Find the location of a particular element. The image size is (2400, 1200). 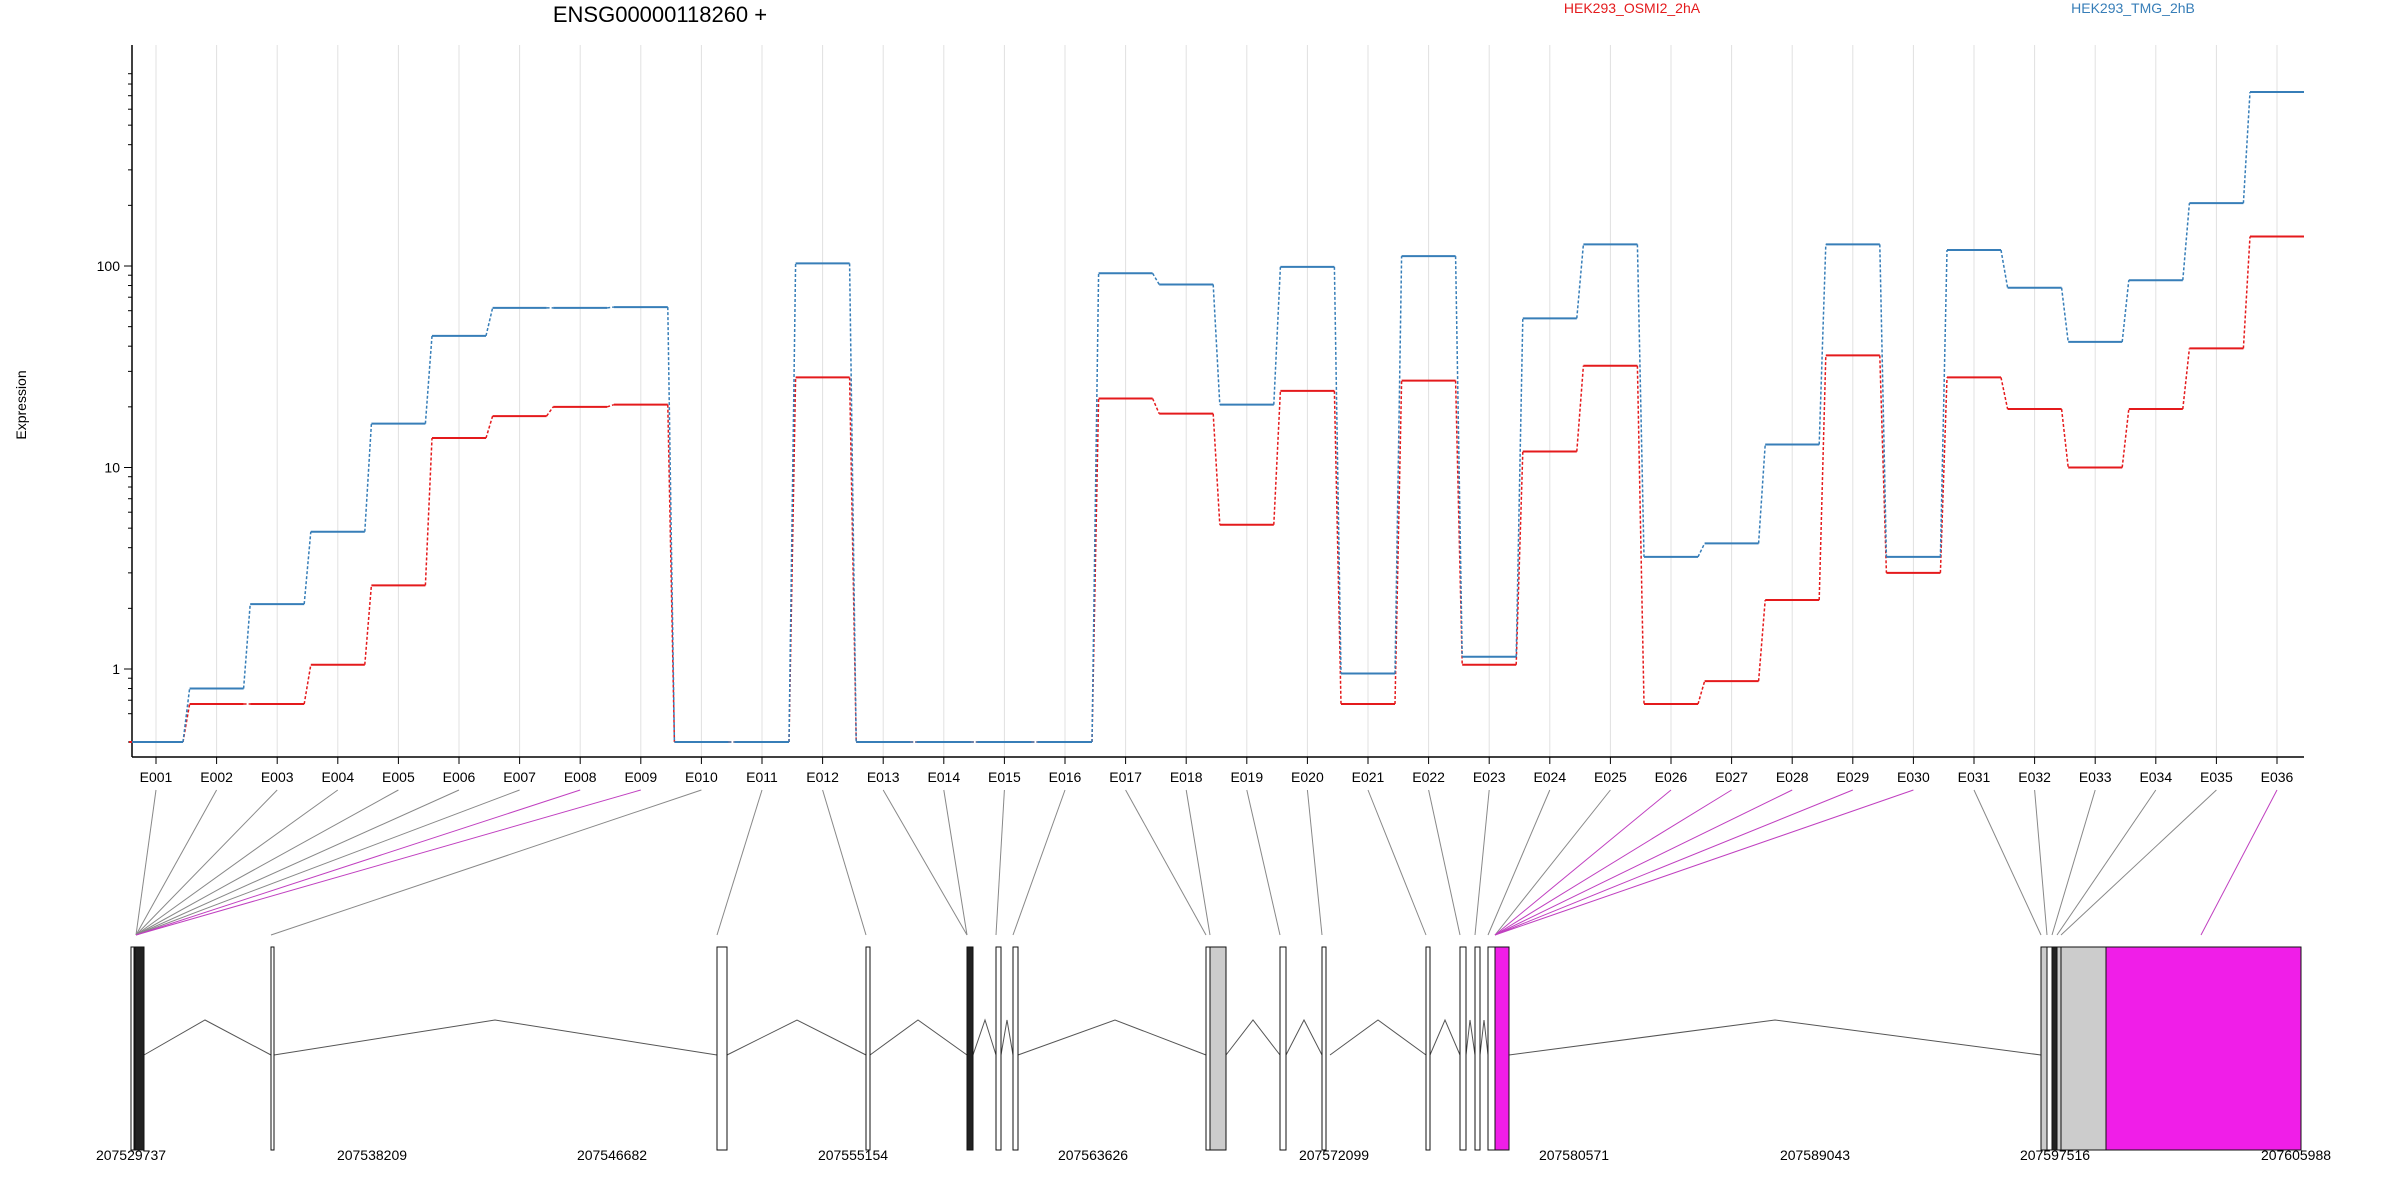

exon-label: E032 is located at coordinates (2034, 777).